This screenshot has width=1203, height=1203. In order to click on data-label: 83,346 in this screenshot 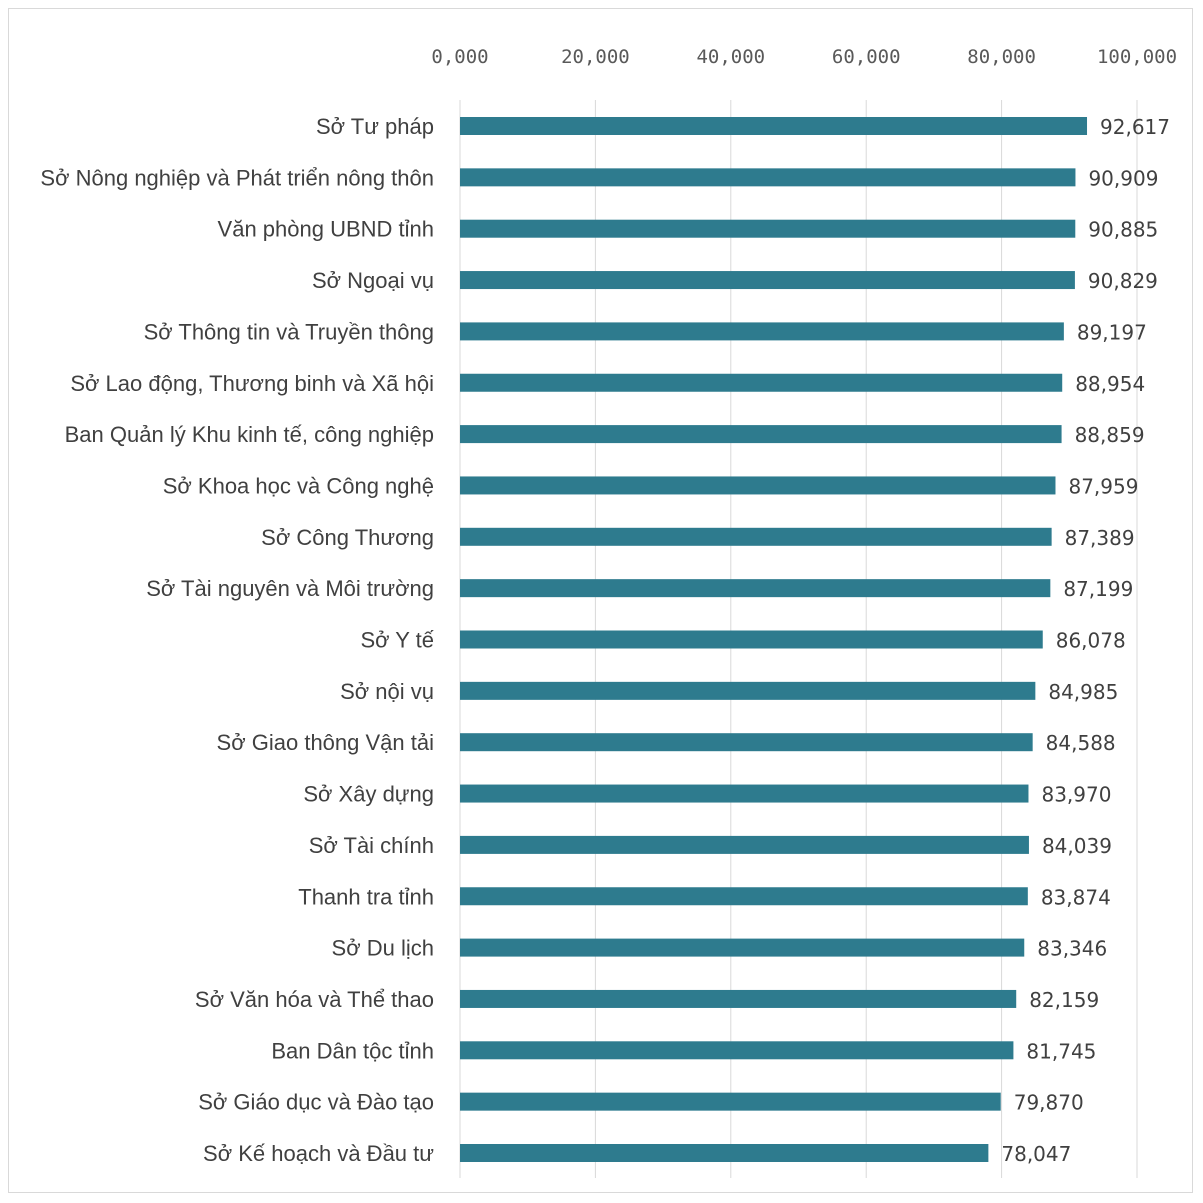, I will do `click(1072, 949)`.